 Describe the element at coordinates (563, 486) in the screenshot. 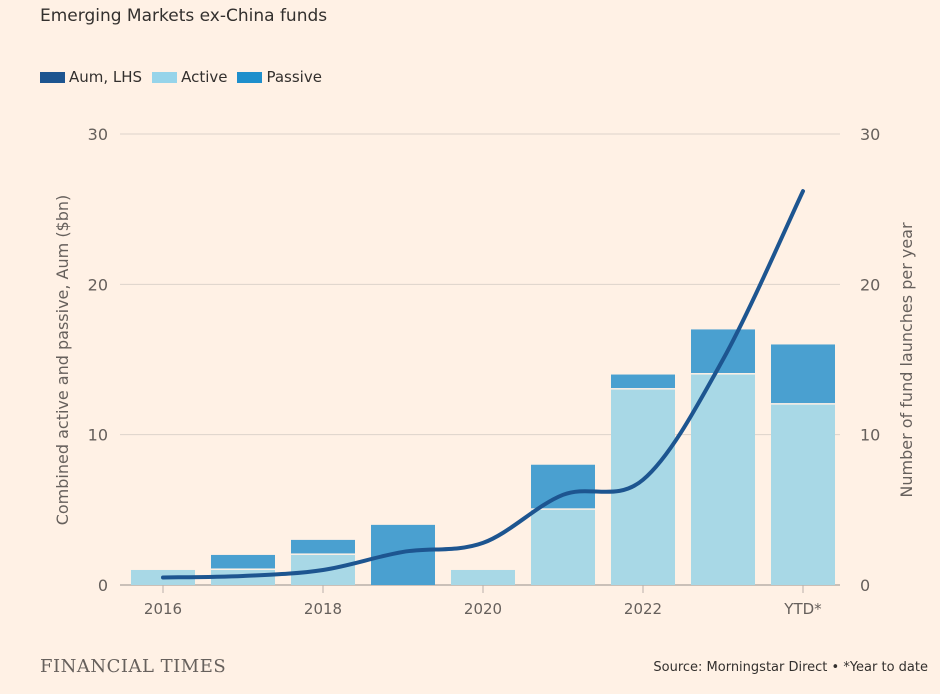

I see `bar-passive-2021` at that location.